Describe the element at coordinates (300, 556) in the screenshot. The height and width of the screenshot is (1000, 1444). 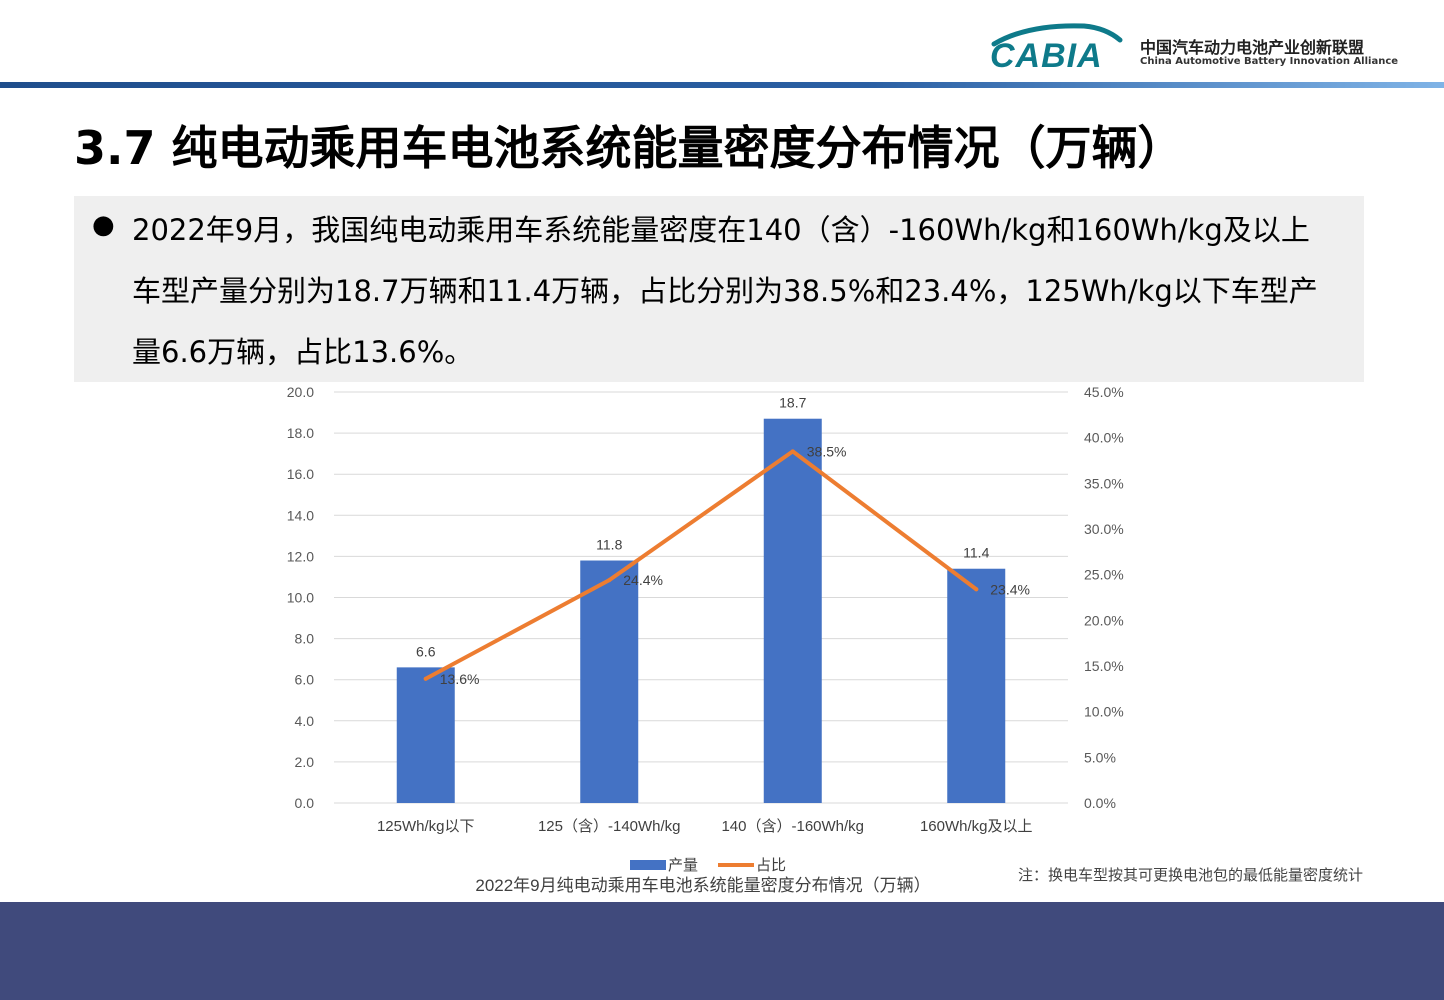
I see `y-left-tick-label: 12.0` at that location.